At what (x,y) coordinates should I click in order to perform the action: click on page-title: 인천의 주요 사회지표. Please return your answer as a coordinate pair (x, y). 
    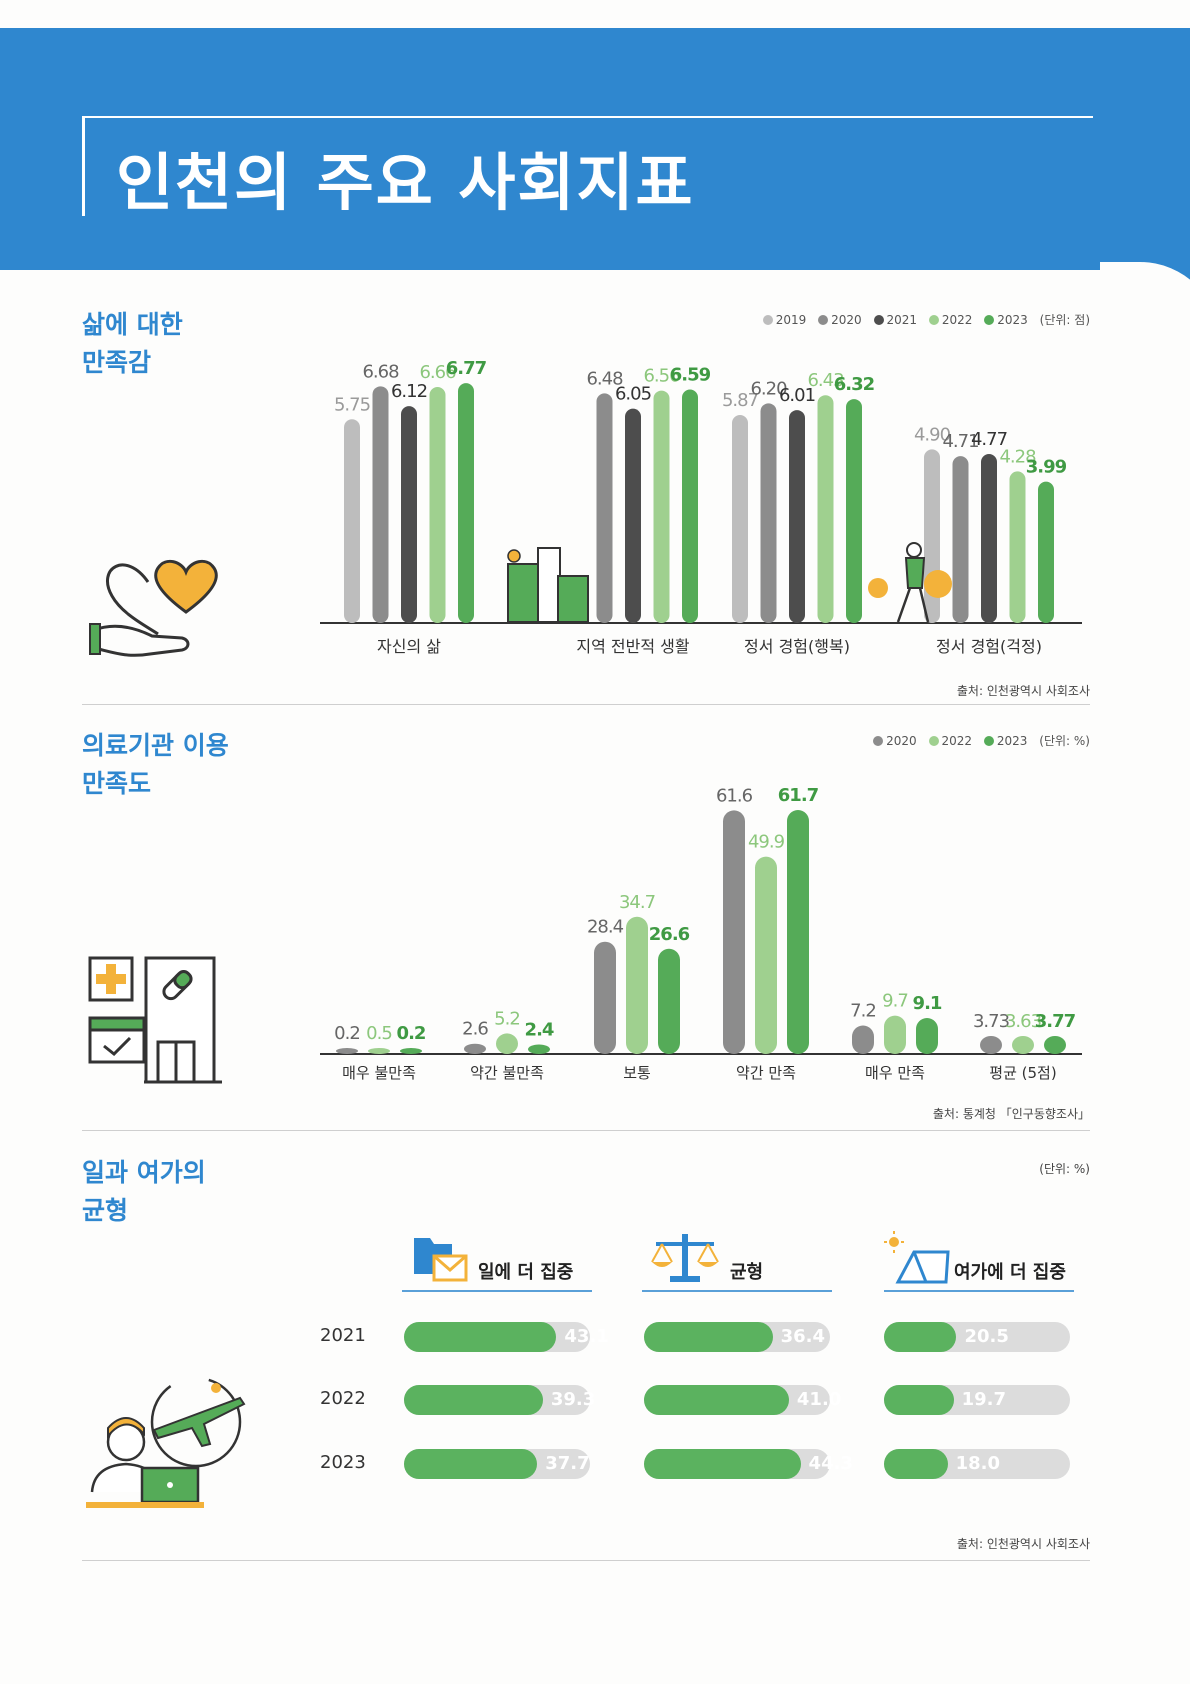
    Looking at the image, I should click on (405, 182).